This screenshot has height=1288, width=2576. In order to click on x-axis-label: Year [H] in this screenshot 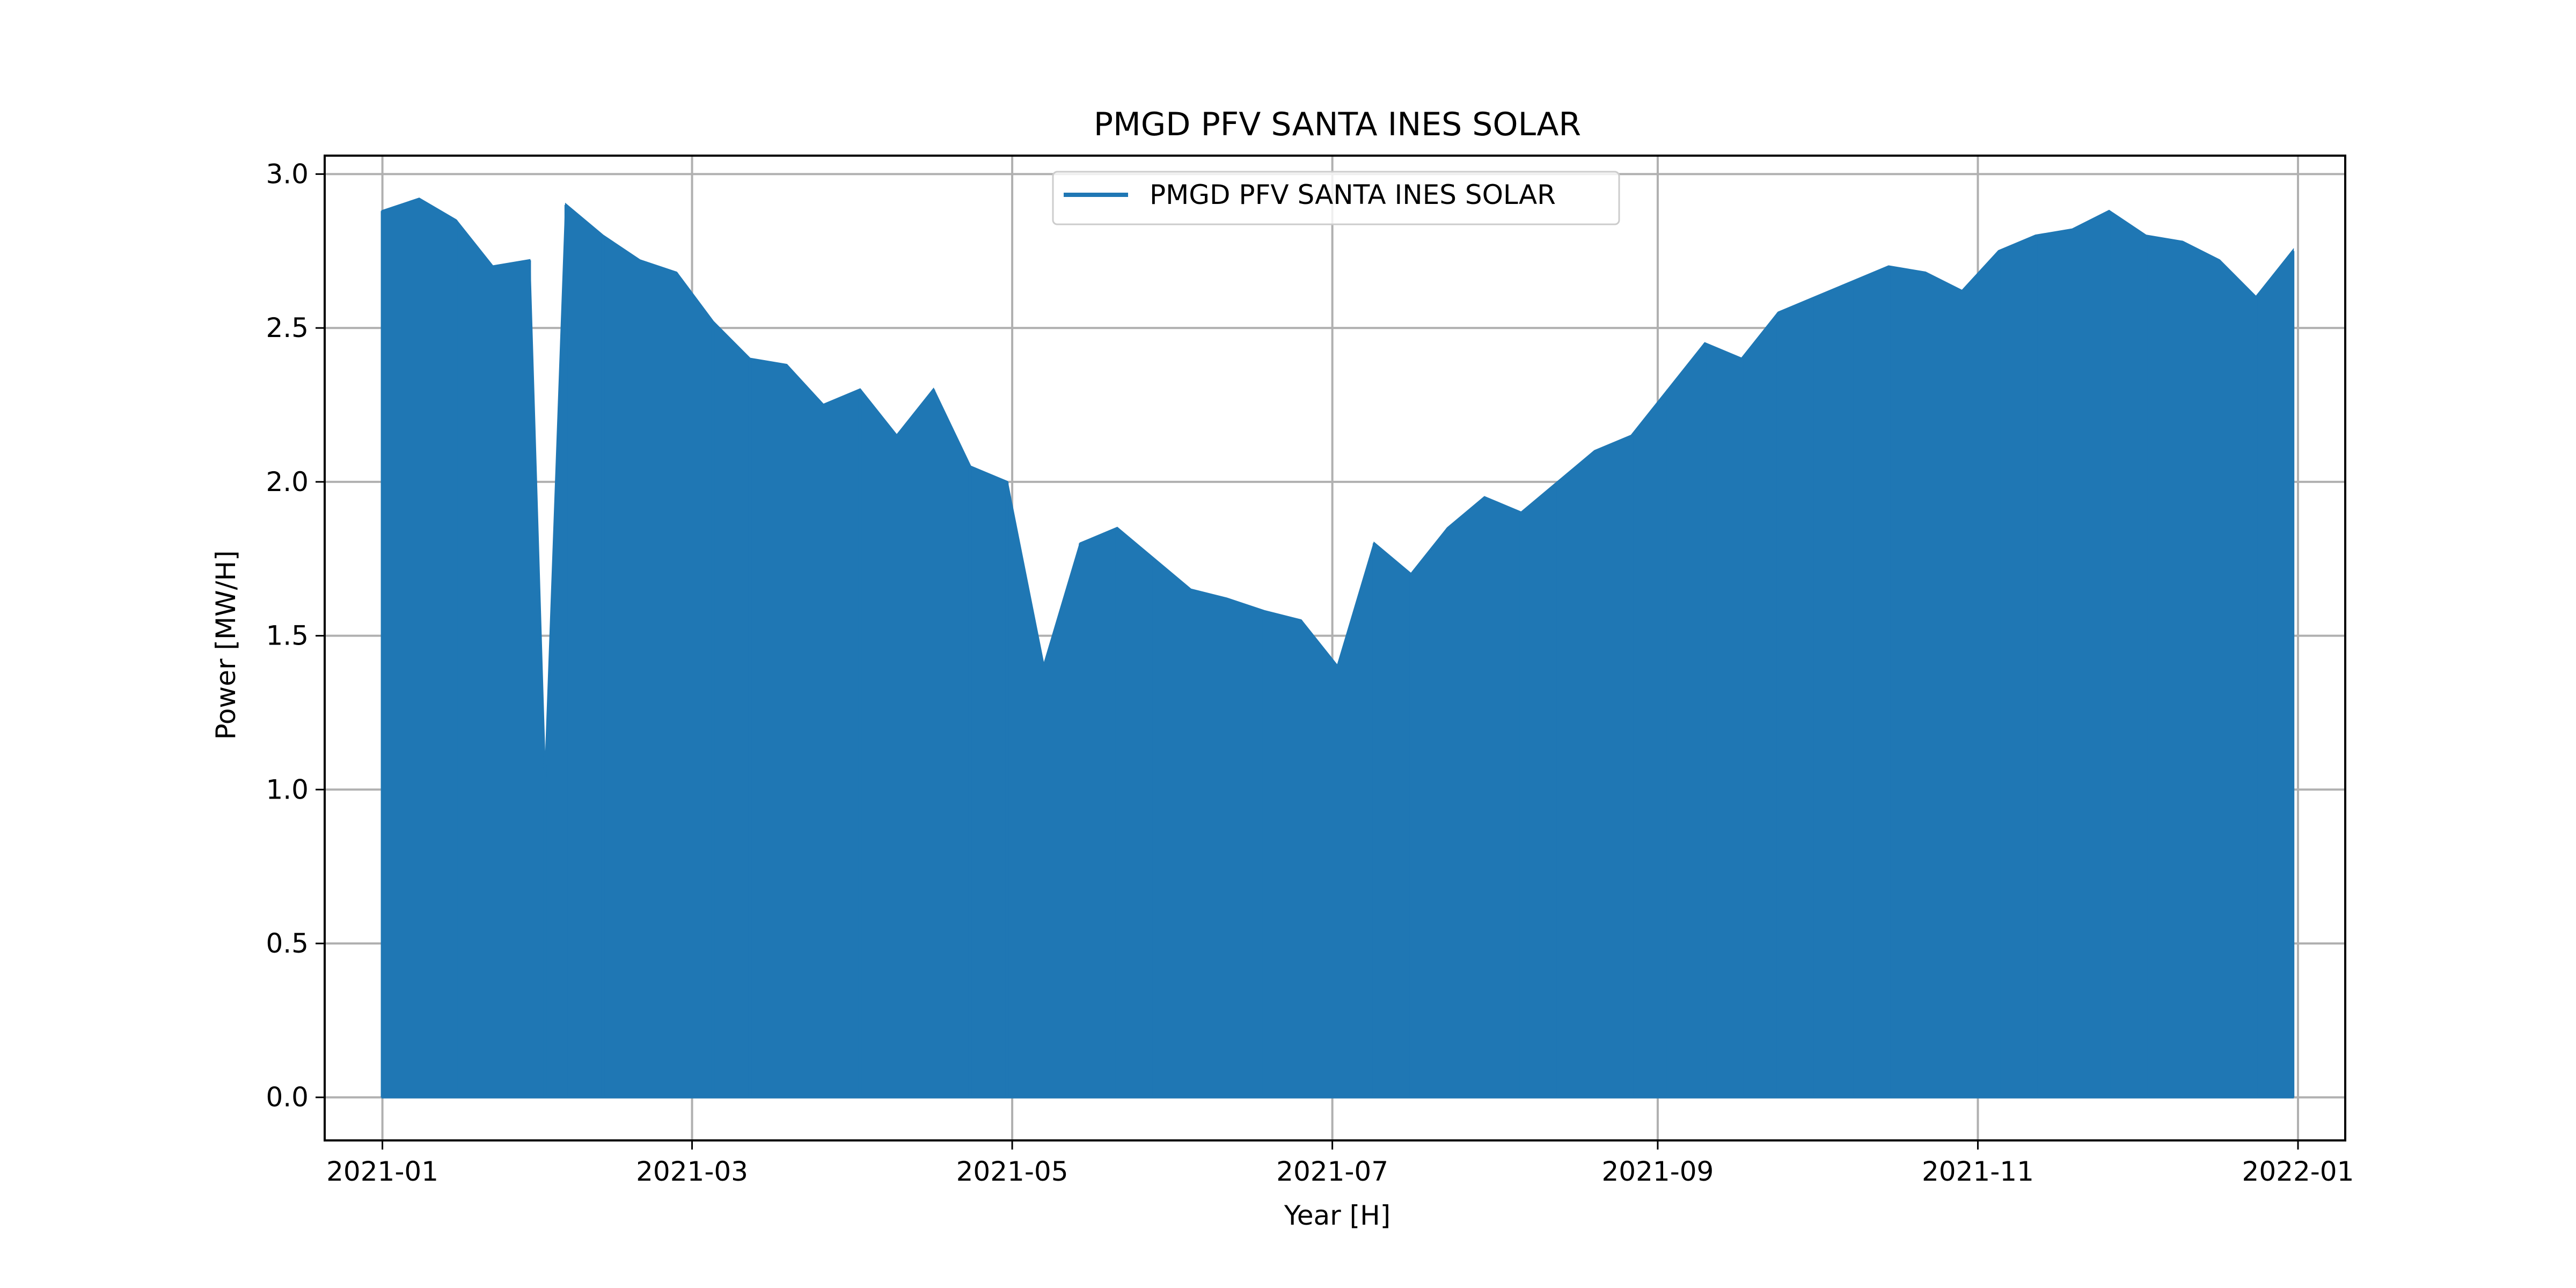, I will do `click(1337, 1215)`.